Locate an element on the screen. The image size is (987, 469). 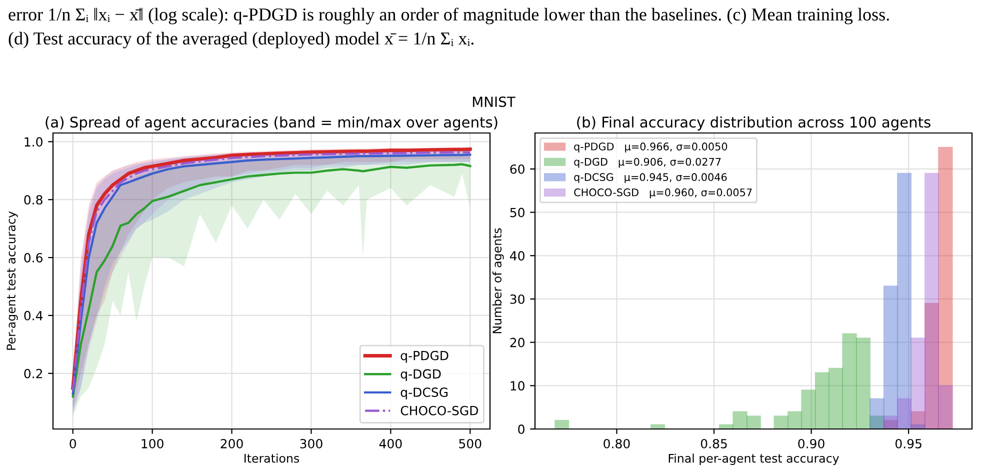
y-tick-label: 0.2 is located at coordinates (33, 373).